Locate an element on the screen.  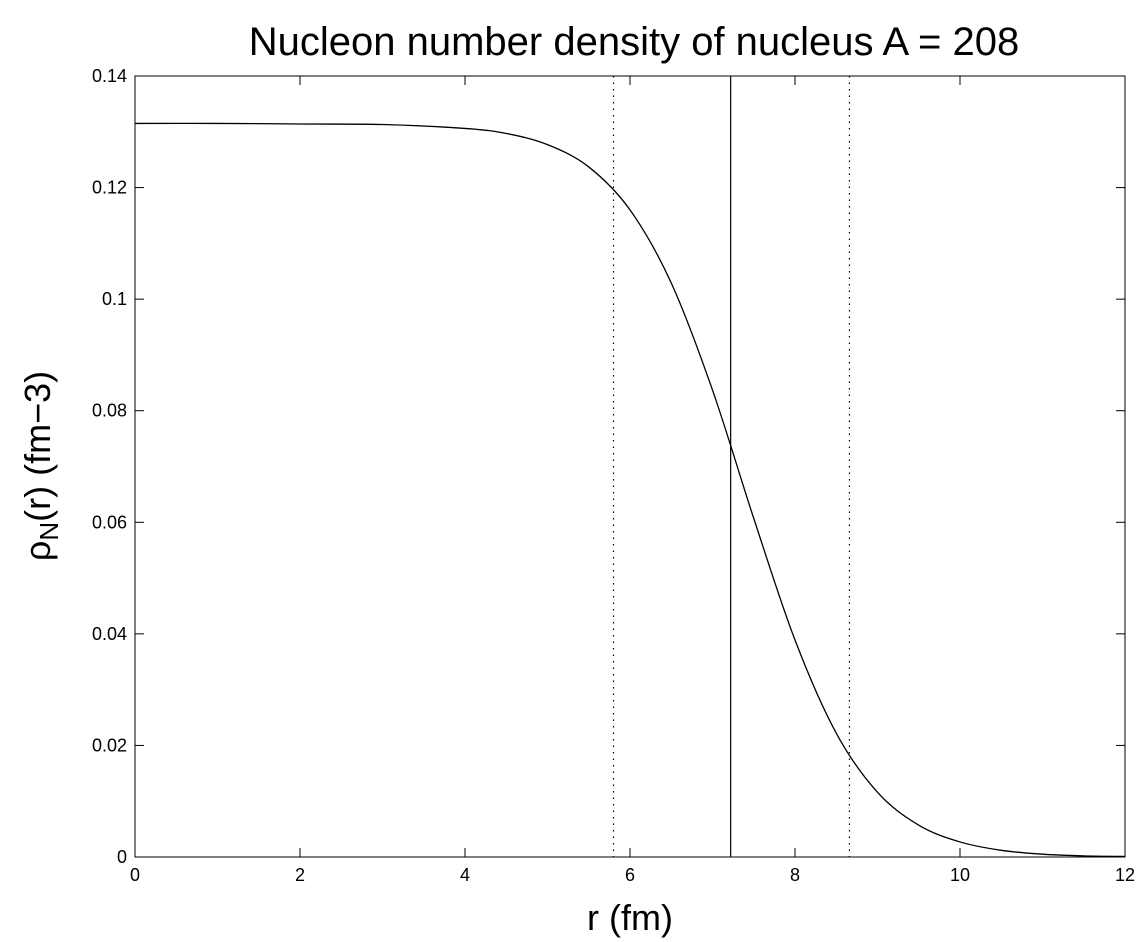
x-tick-label: 8 is located at coordinates (795, 875).